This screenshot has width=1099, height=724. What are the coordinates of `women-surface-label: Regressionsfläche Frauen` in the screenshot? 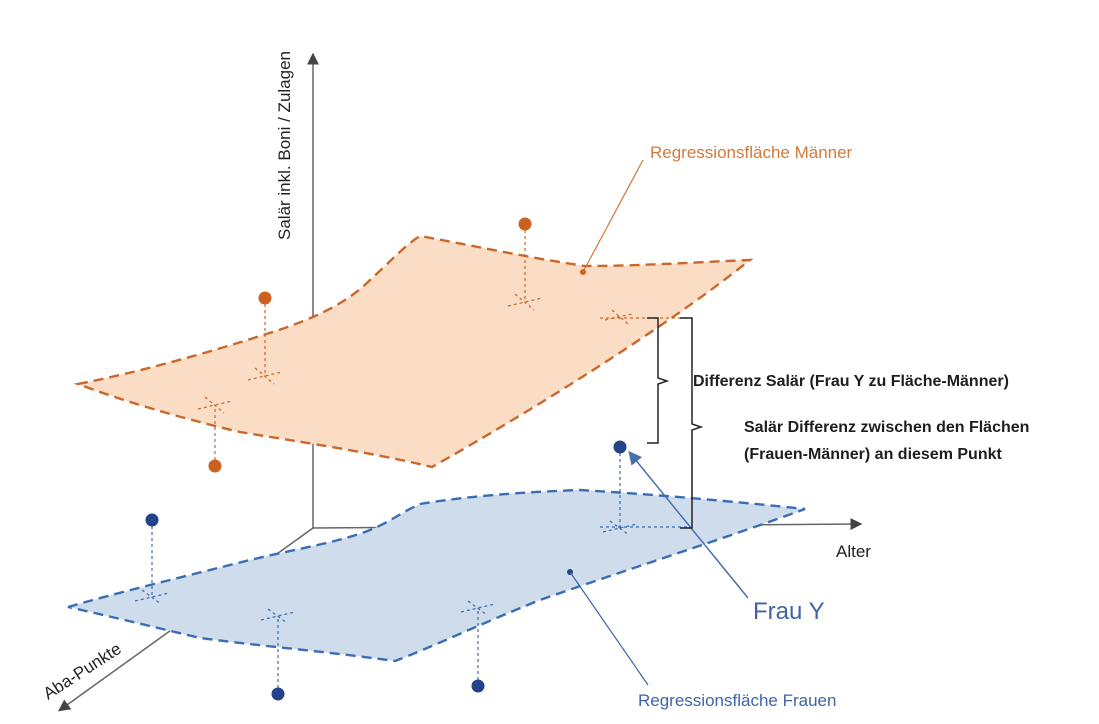 It's located at (737, 700).